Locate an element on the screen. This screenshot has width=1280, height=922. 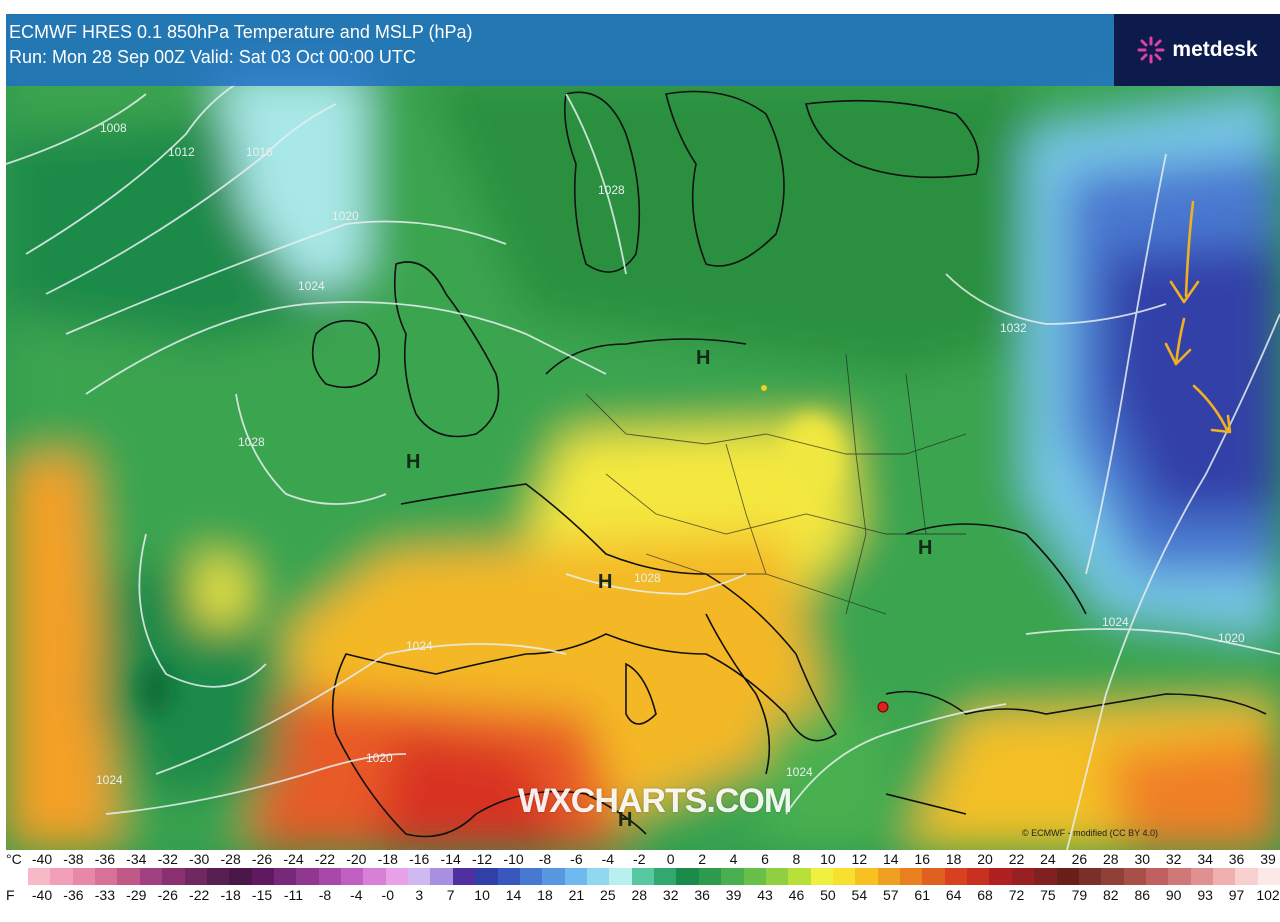
fahrenheit-tick: 79 is located at coordinates (1079, 895).